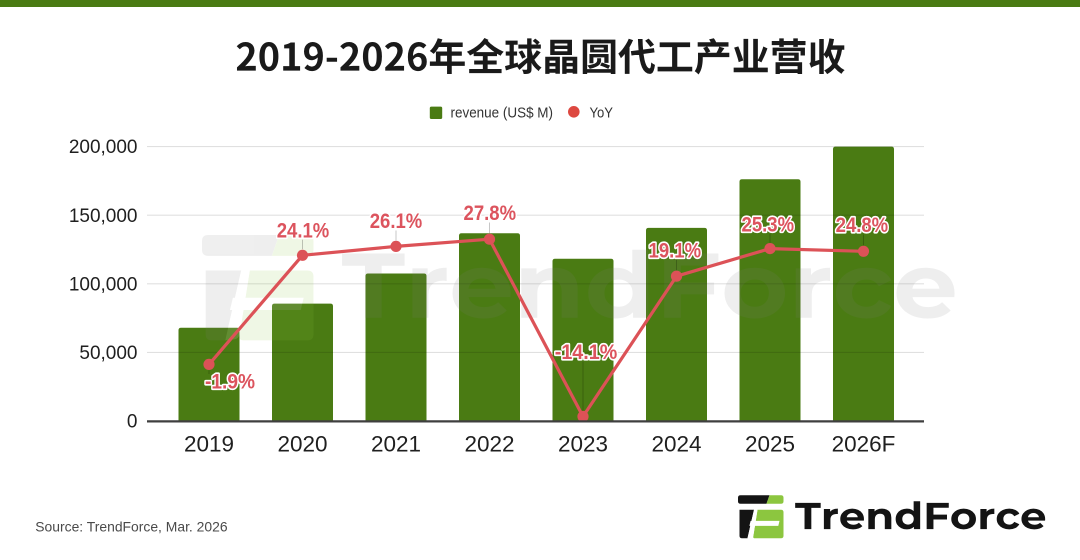  Describe the element at coordinates (583, 444) in the screenshot. I see `svg-text: 2023` at that location.